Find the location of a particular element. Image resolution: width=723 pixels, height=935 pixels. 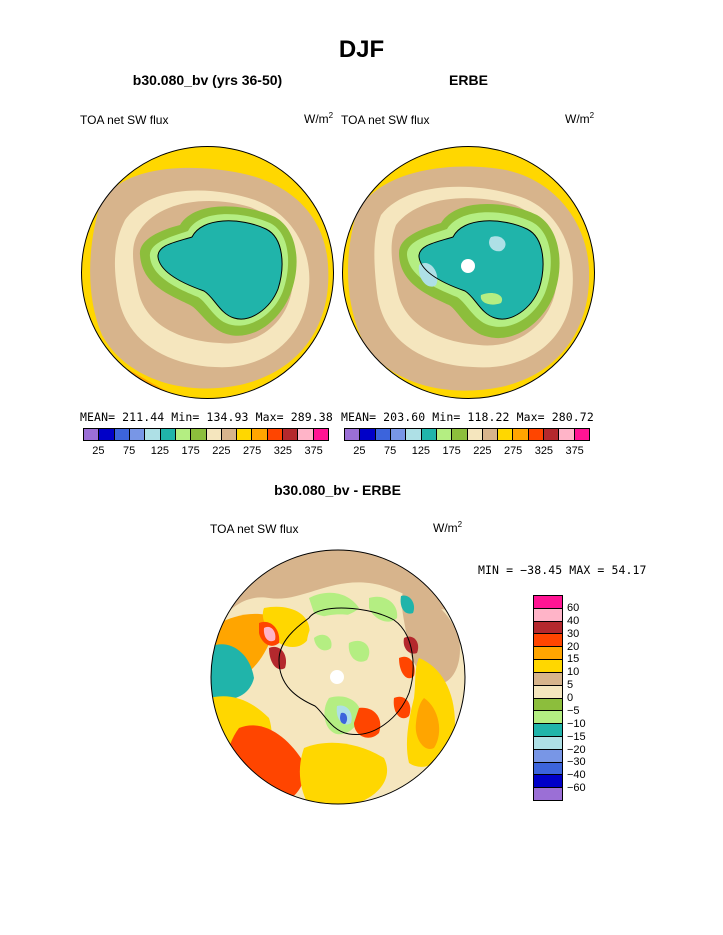

model-polar-map is located at coordinates (207, 272).